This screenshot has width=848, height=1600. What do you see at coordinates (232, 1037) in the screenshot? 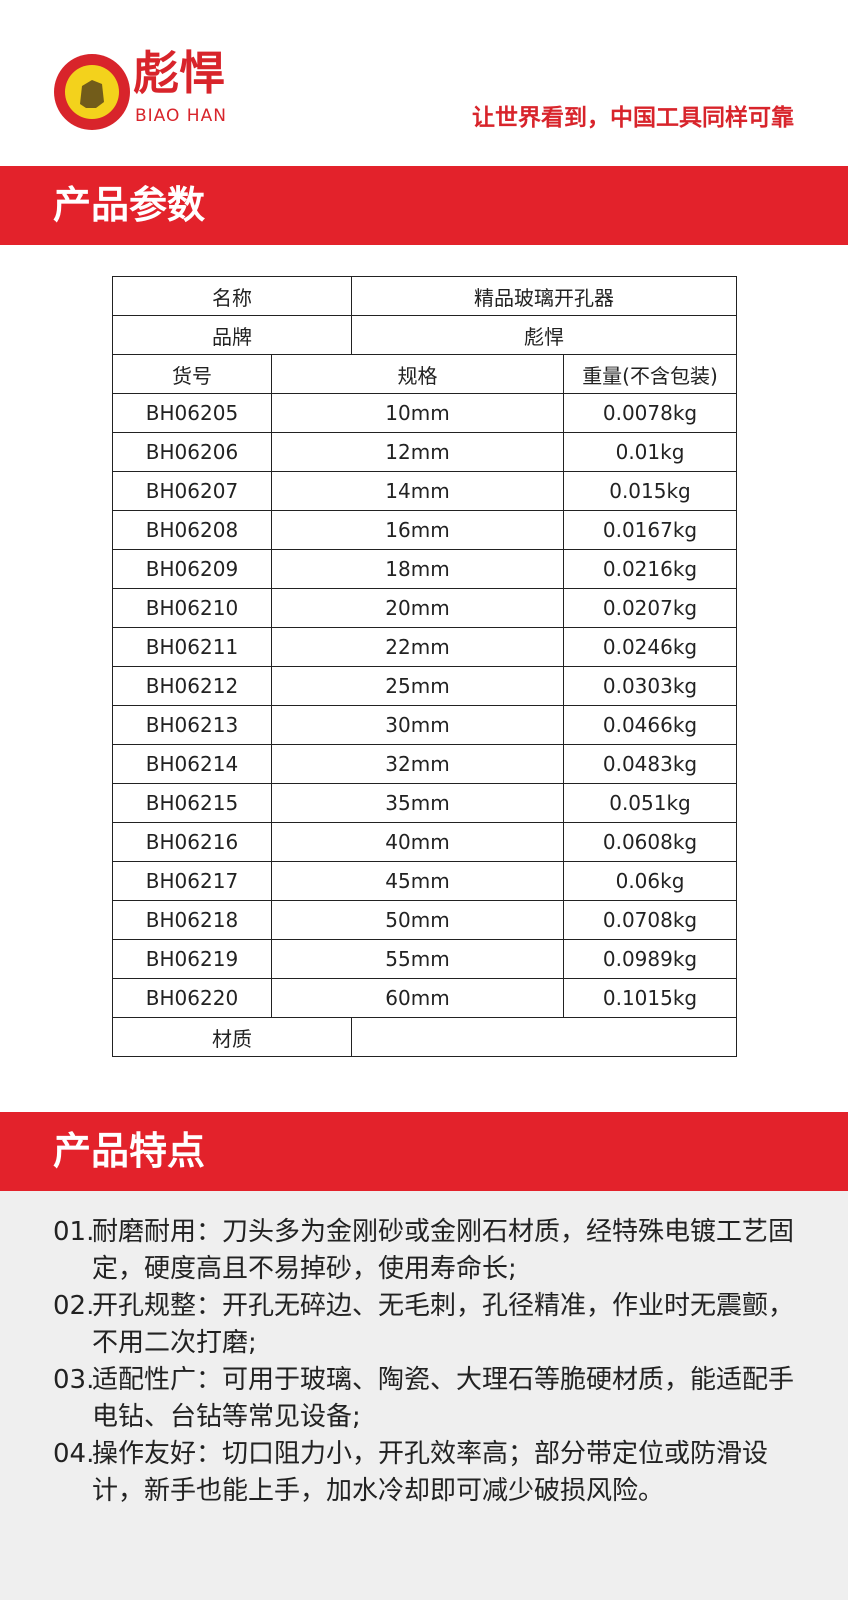
I see `table-cell: 材质` at bounding box center [232, 1037].